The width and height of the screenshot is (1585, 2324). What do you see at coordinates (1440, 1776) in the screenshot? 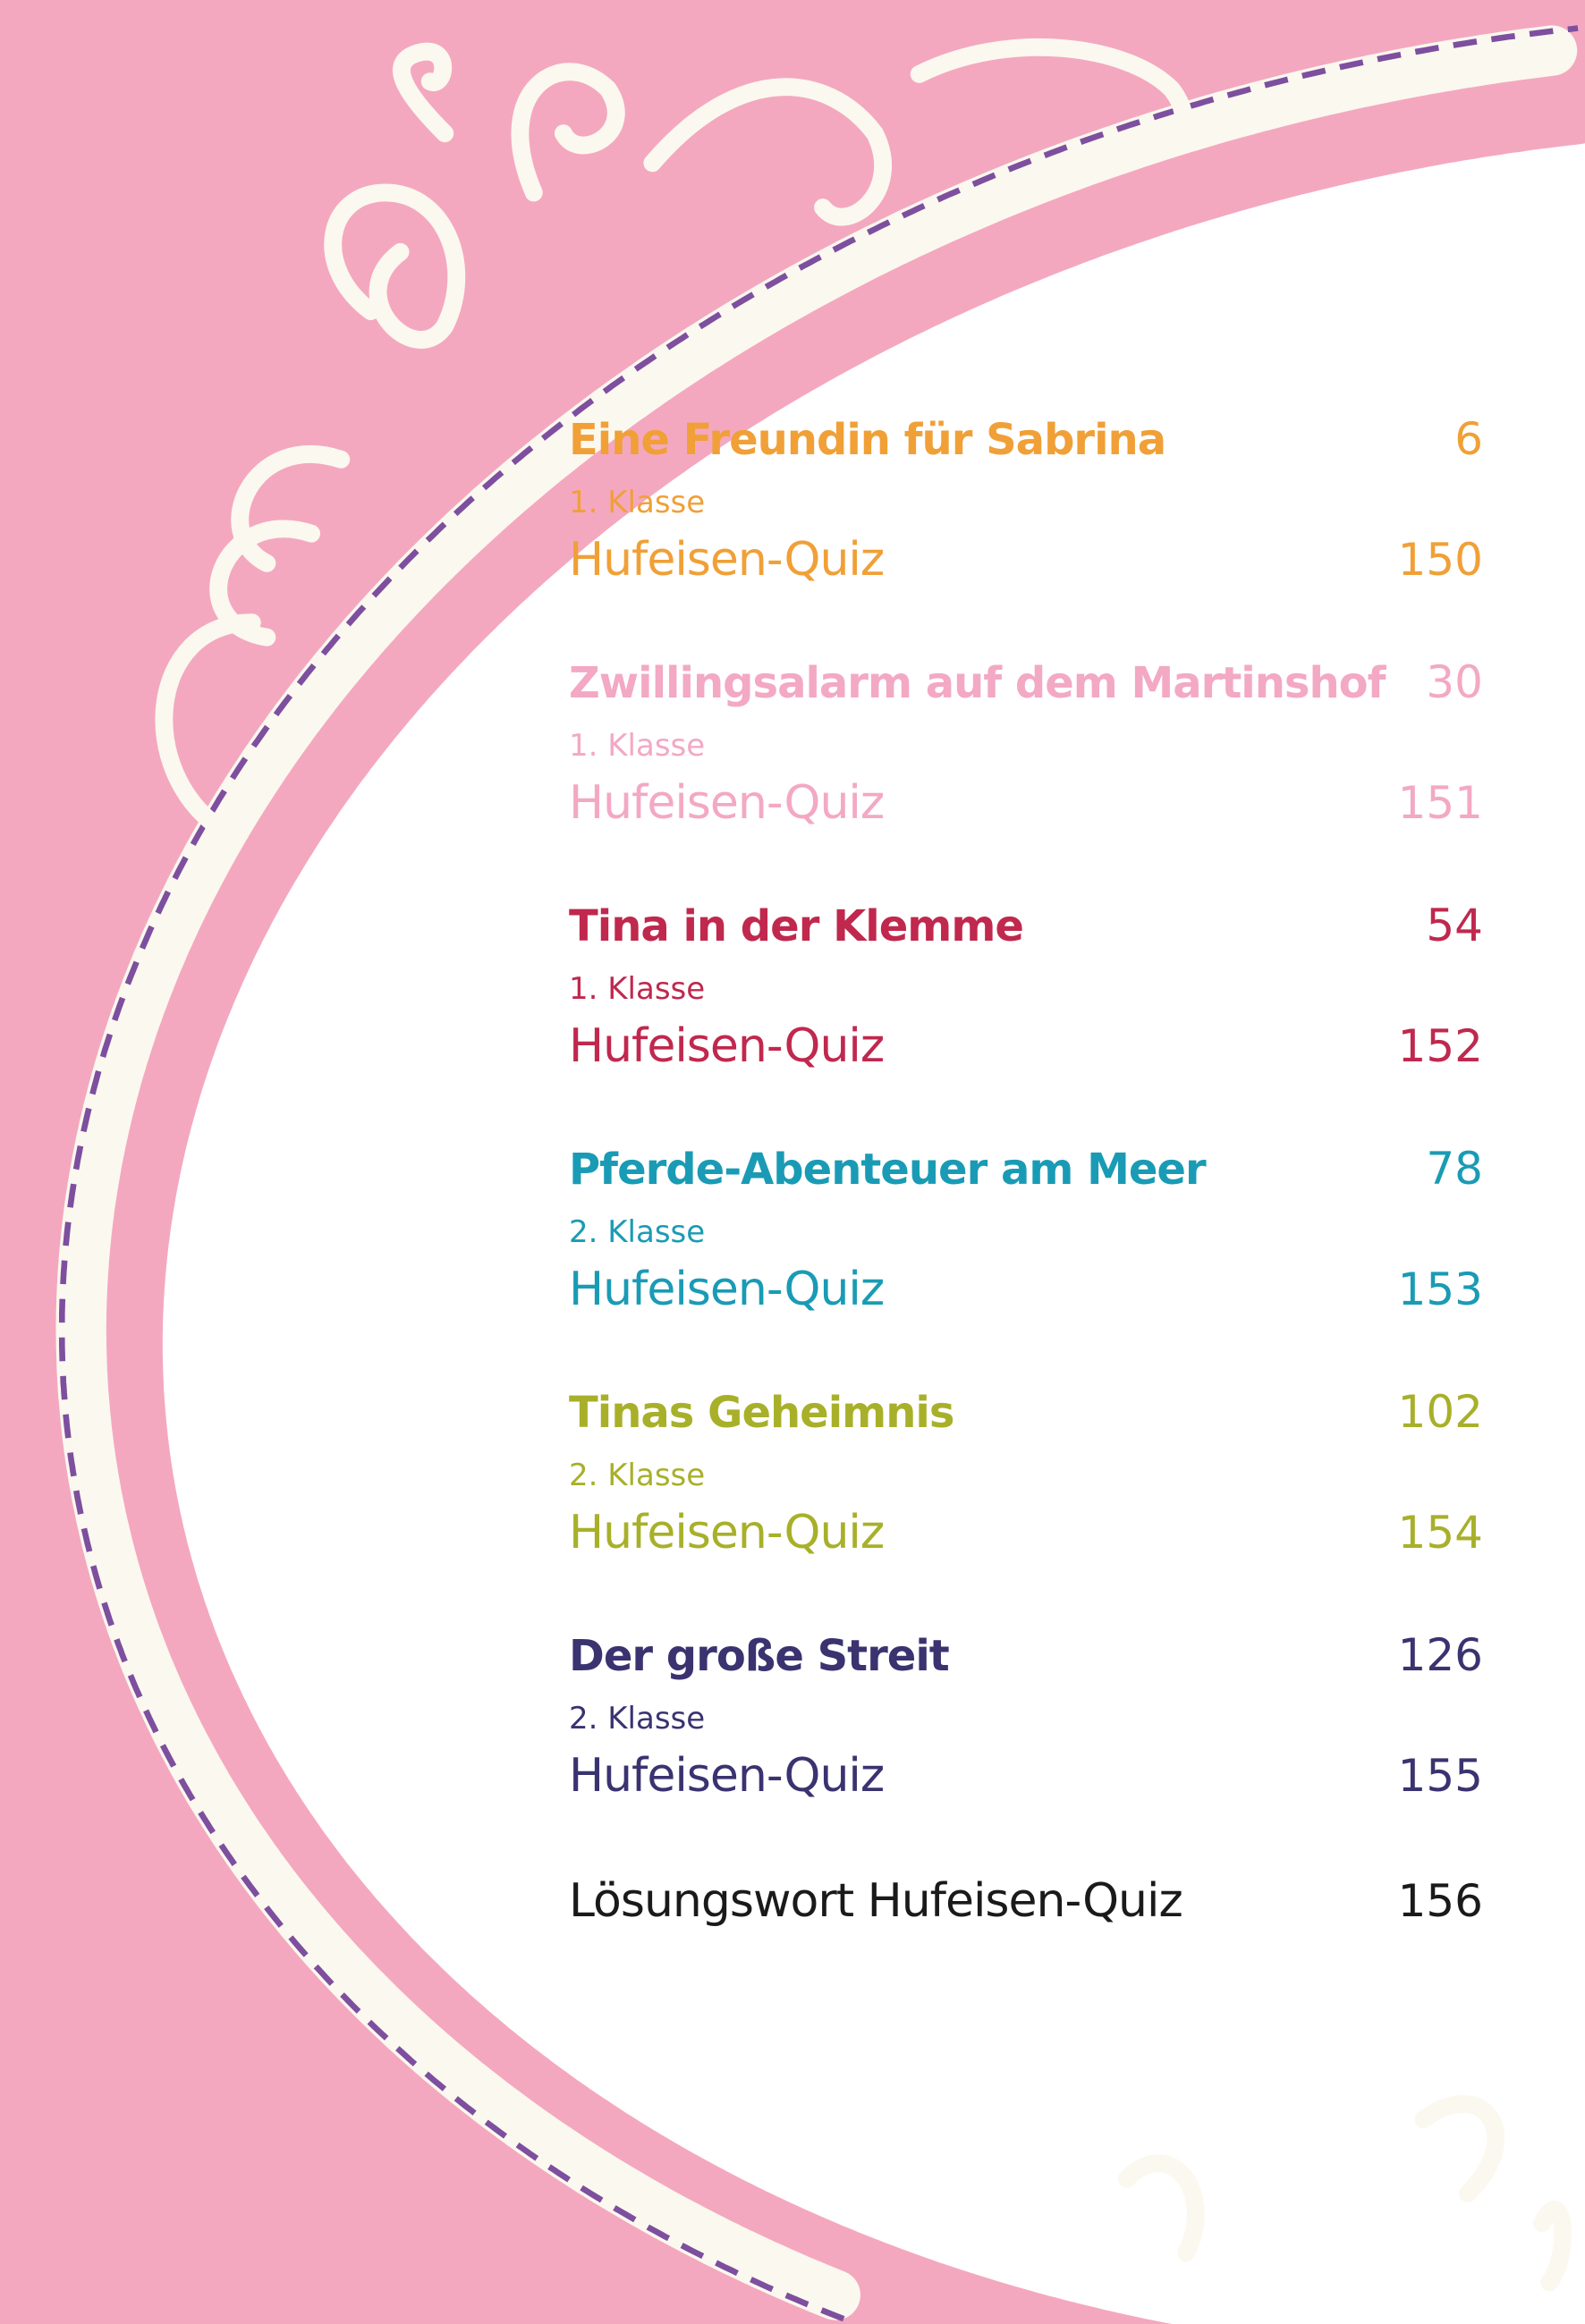
I see `quiz-page-number: 155` at bounding box center [1440, 1776].